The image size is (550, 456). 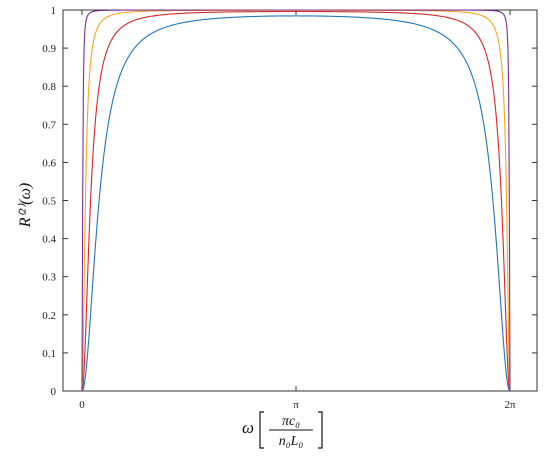 I want to click on x-axis-label-numerator: πc₀, so click(x=291, y=421).